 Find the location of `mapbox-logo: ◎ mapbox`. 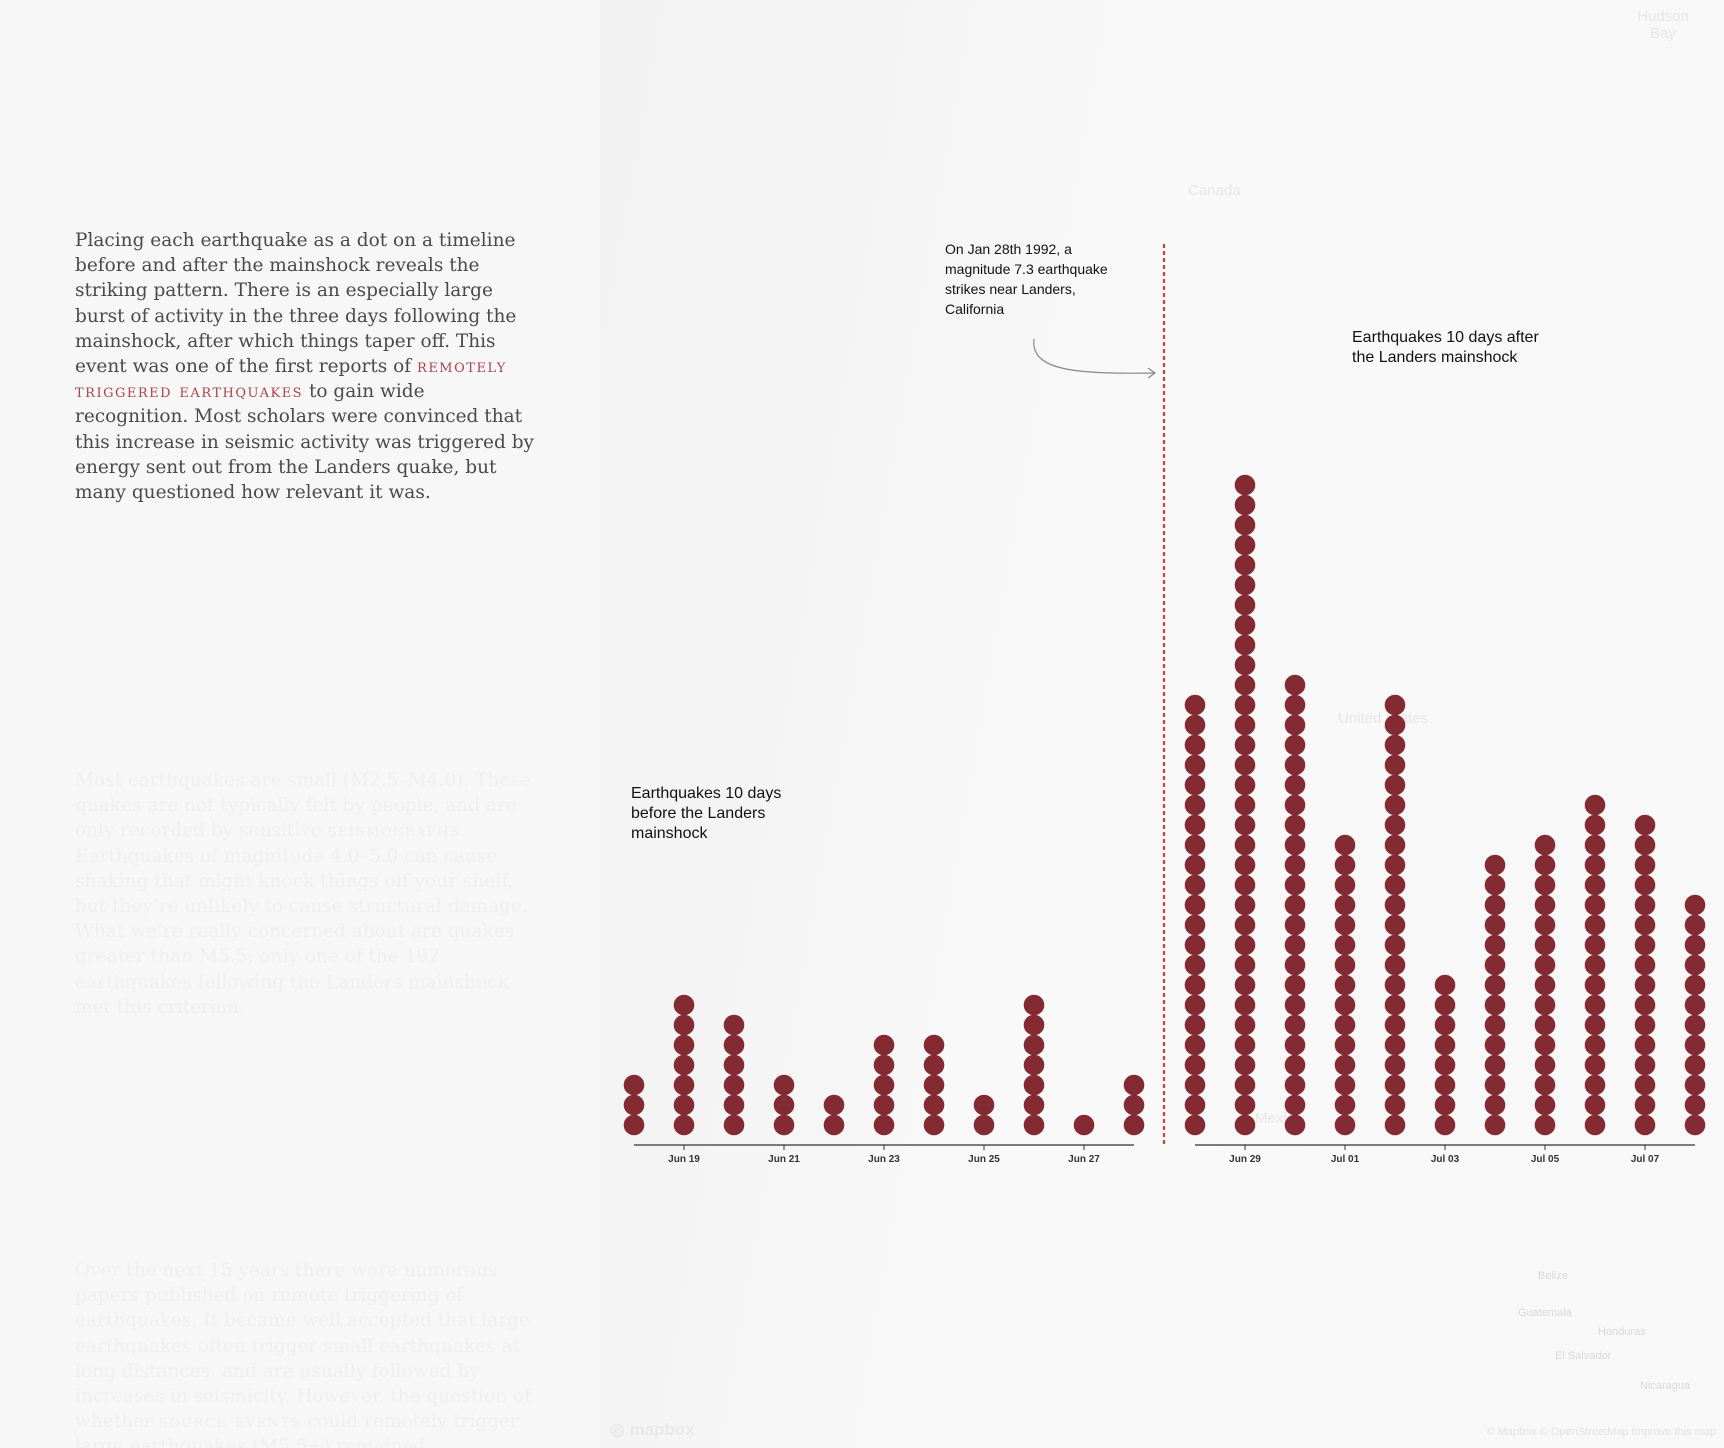

mapbox-logo: ◎ mapbox is located at coordinates (652, 1429).